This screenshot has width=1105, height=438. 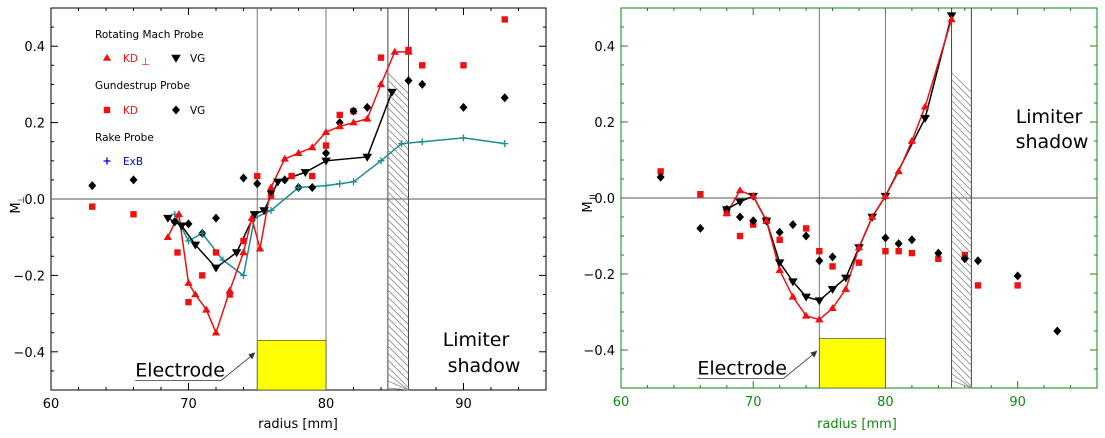 I want to click on legend-gvg-label: VG, so click(x=197, y=111).